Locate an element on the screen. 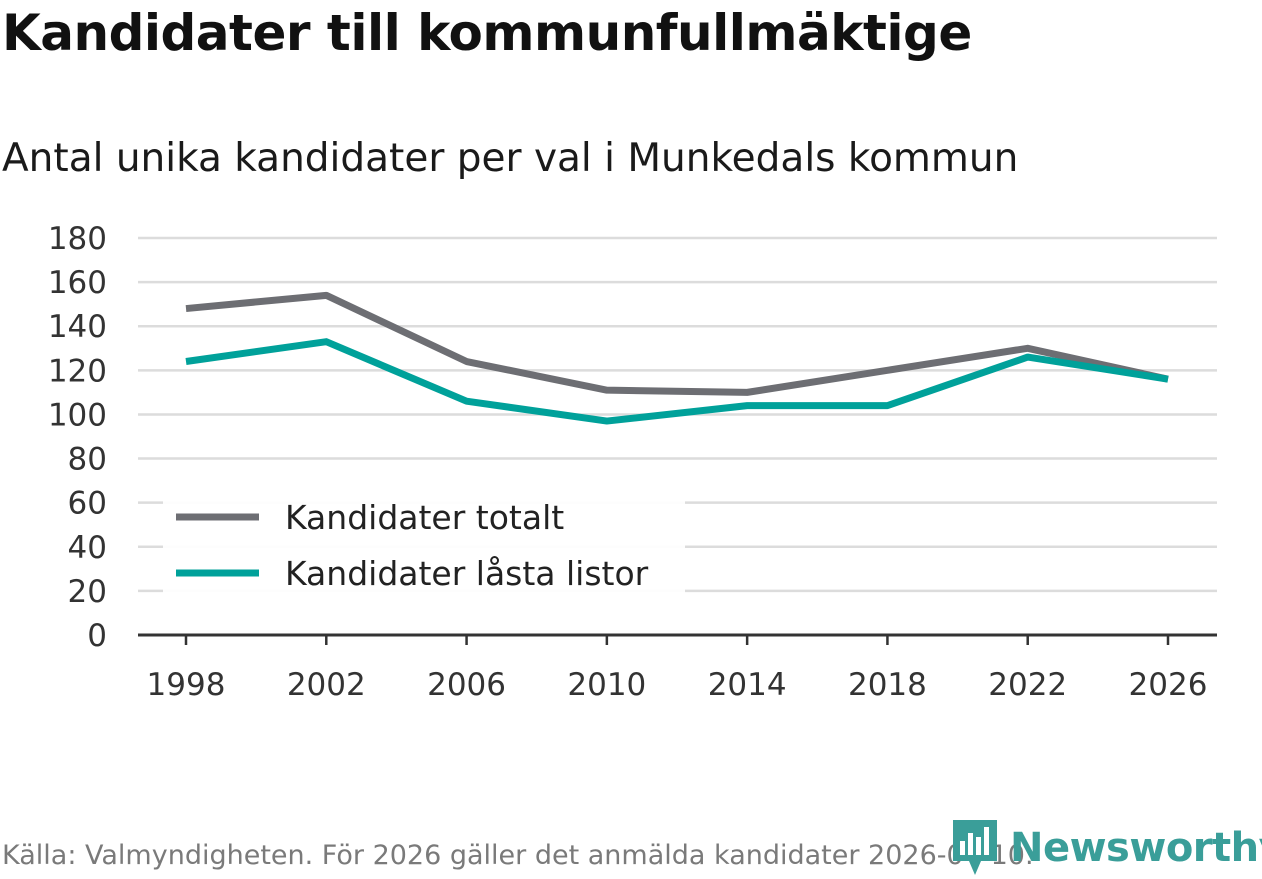 This screenshot has height=879, width=1262. y-tick-label: 160 is located at coordinates (77, 283).